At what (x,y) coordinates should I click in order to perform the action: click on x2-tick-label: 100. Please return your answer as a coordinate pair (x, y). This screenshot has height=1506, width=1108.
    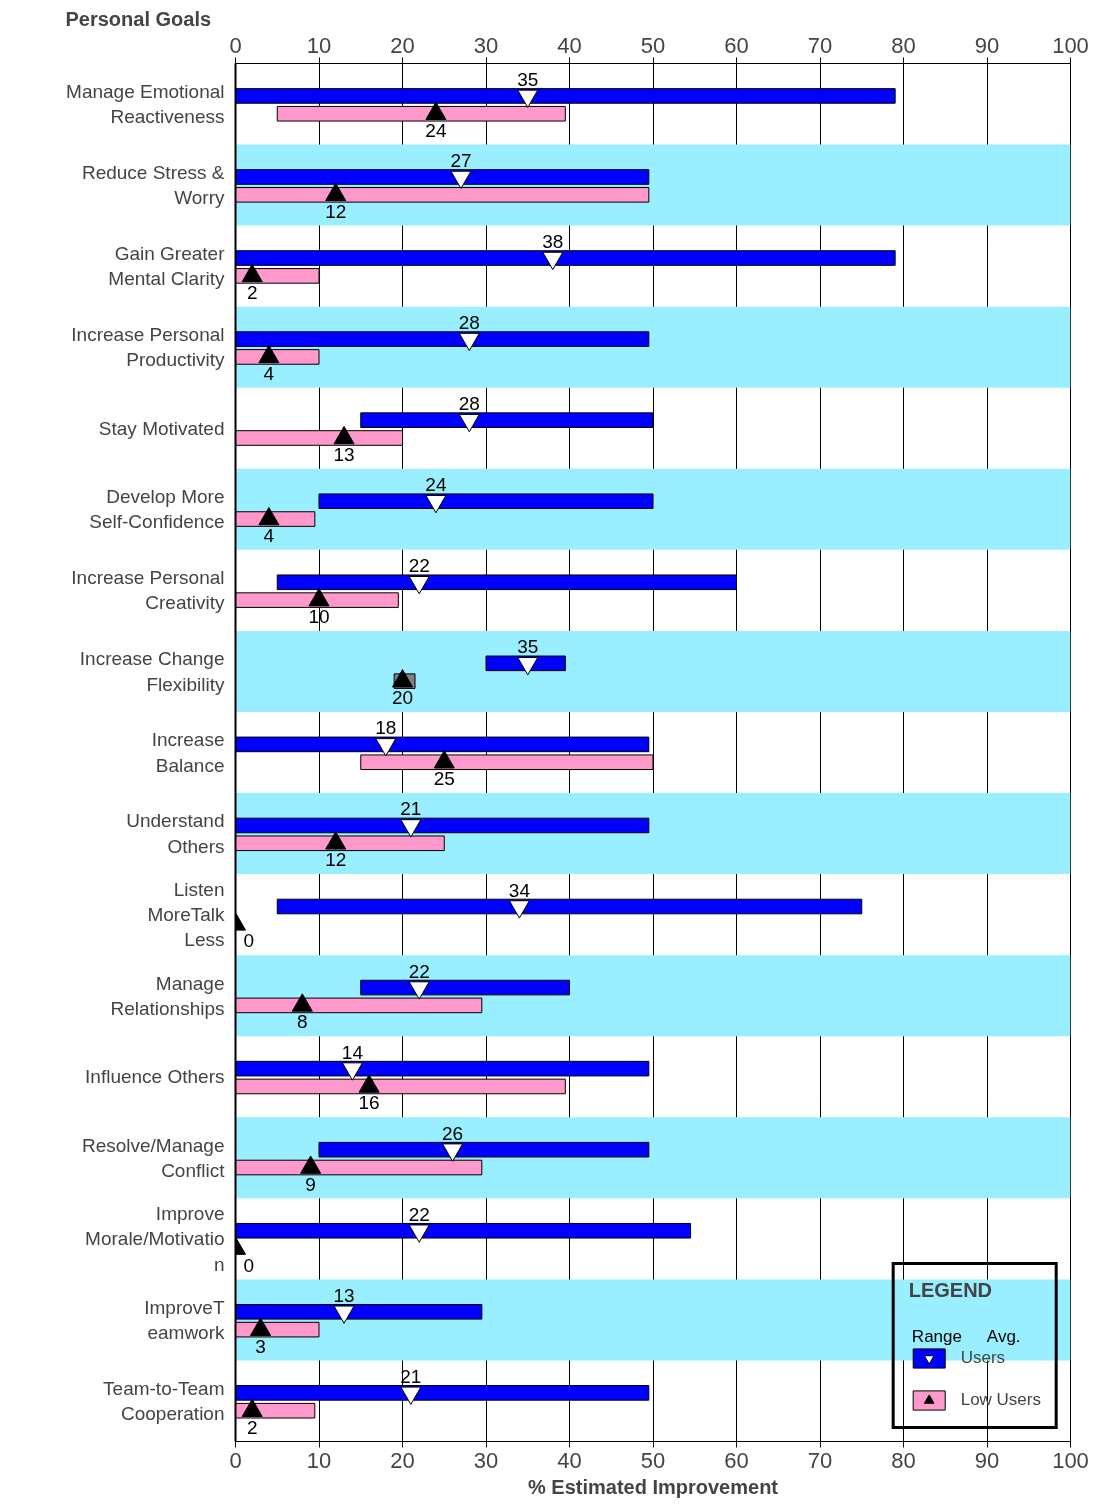
    Looking at the image, I should click on (1070, 1460).